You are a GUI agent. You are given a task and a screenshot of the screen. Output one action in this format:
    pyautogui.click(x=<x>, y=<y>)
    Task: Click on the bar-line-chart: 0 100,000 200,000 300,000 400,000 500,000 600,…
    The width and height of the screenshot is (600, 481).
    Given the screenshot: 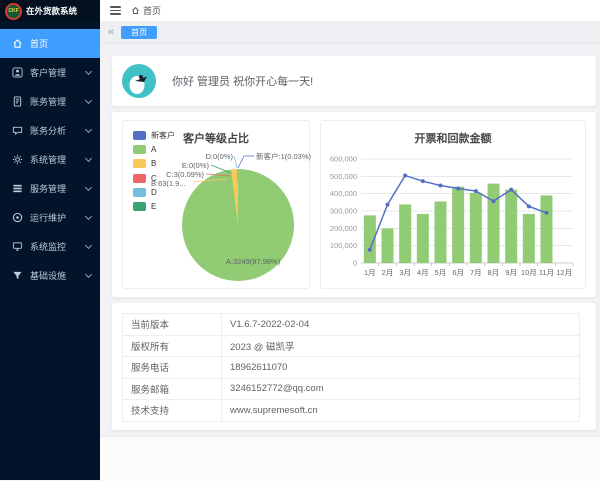 What is the action you would take?
    pyautogui.click(x=452, y=216)
    